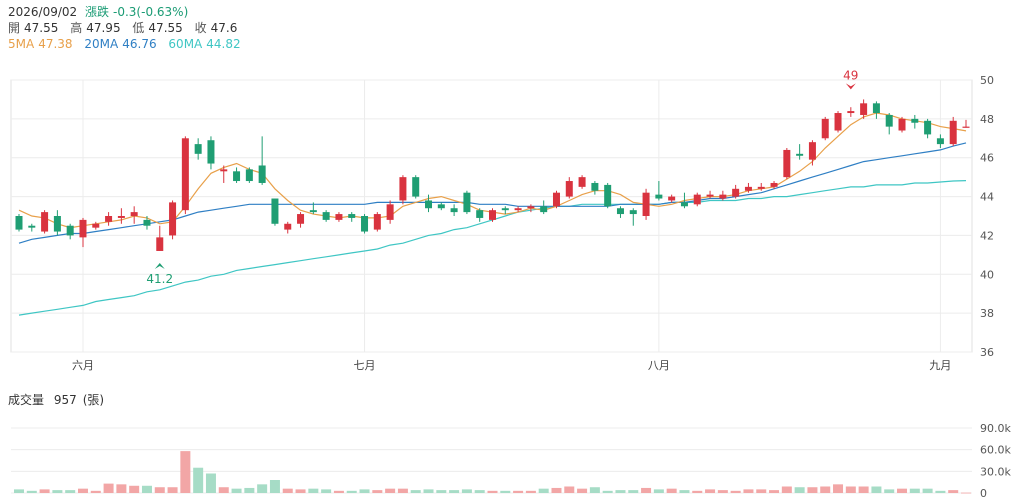  Describe the element at coordinates (850, 86) in the screenshot. I see `high-marker-arrow` at that location.